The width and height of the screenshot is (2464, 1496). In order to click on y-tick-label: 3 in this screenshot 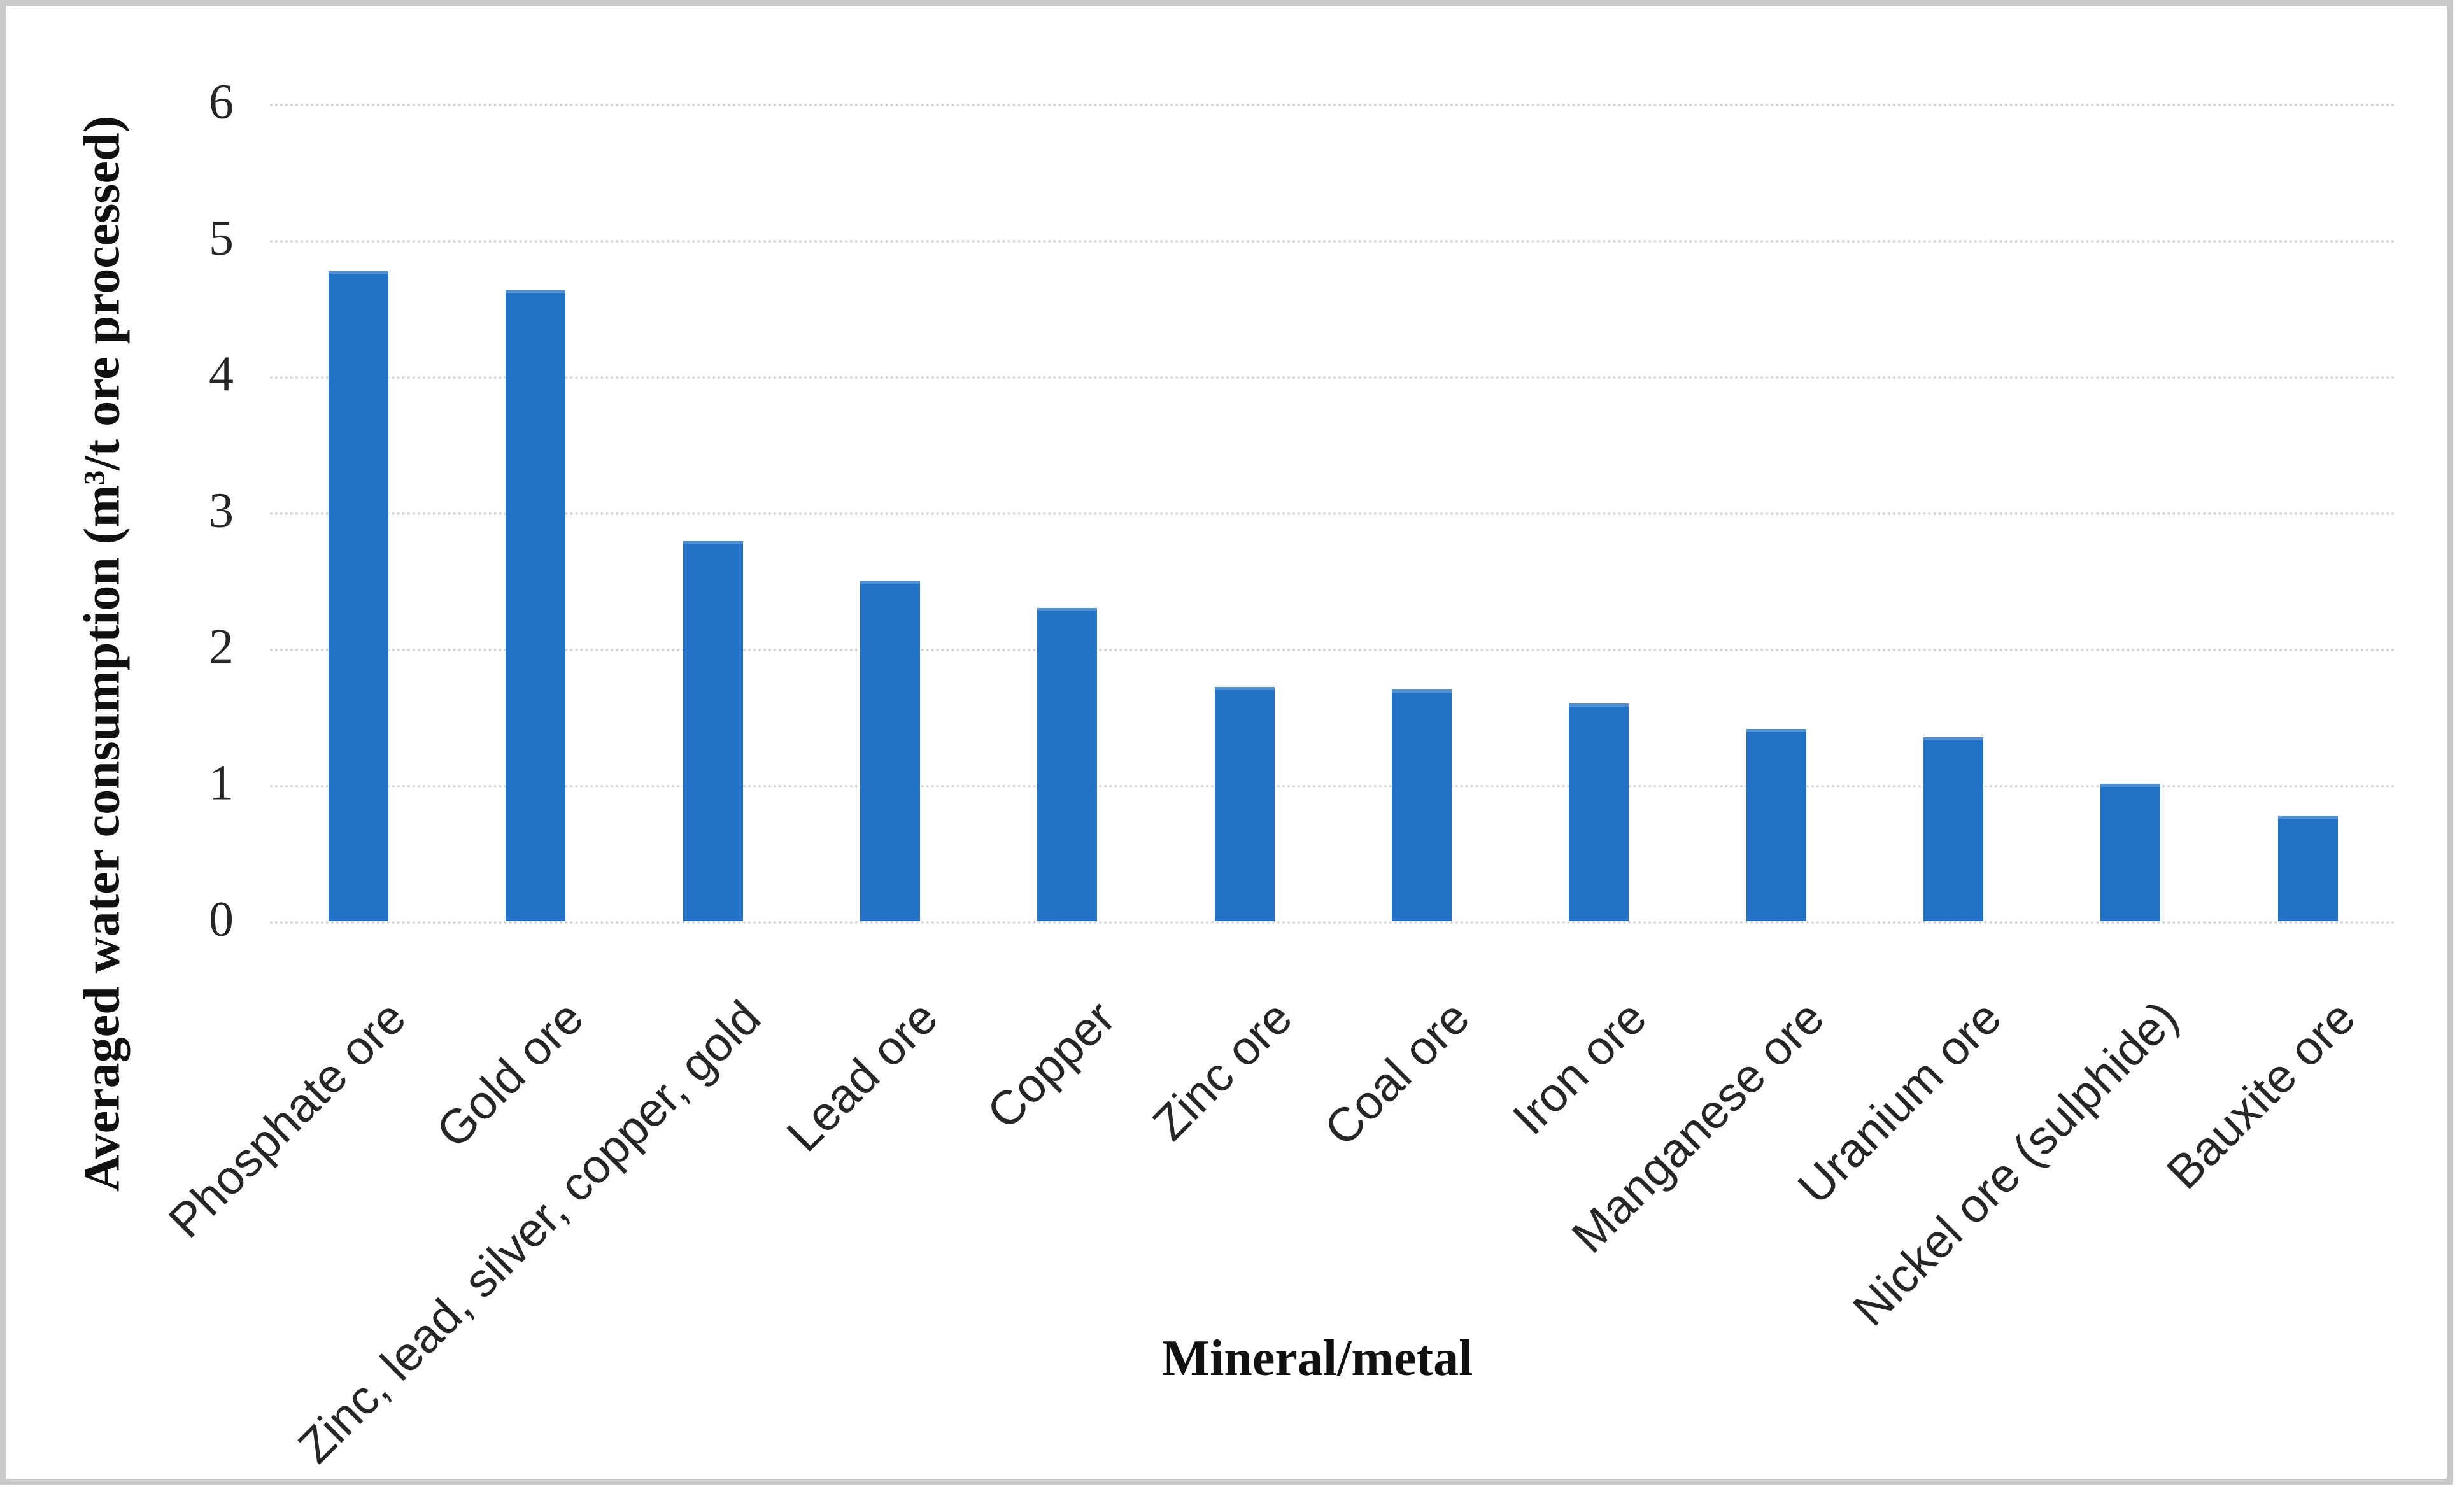, I will do `click(222, 510)`.